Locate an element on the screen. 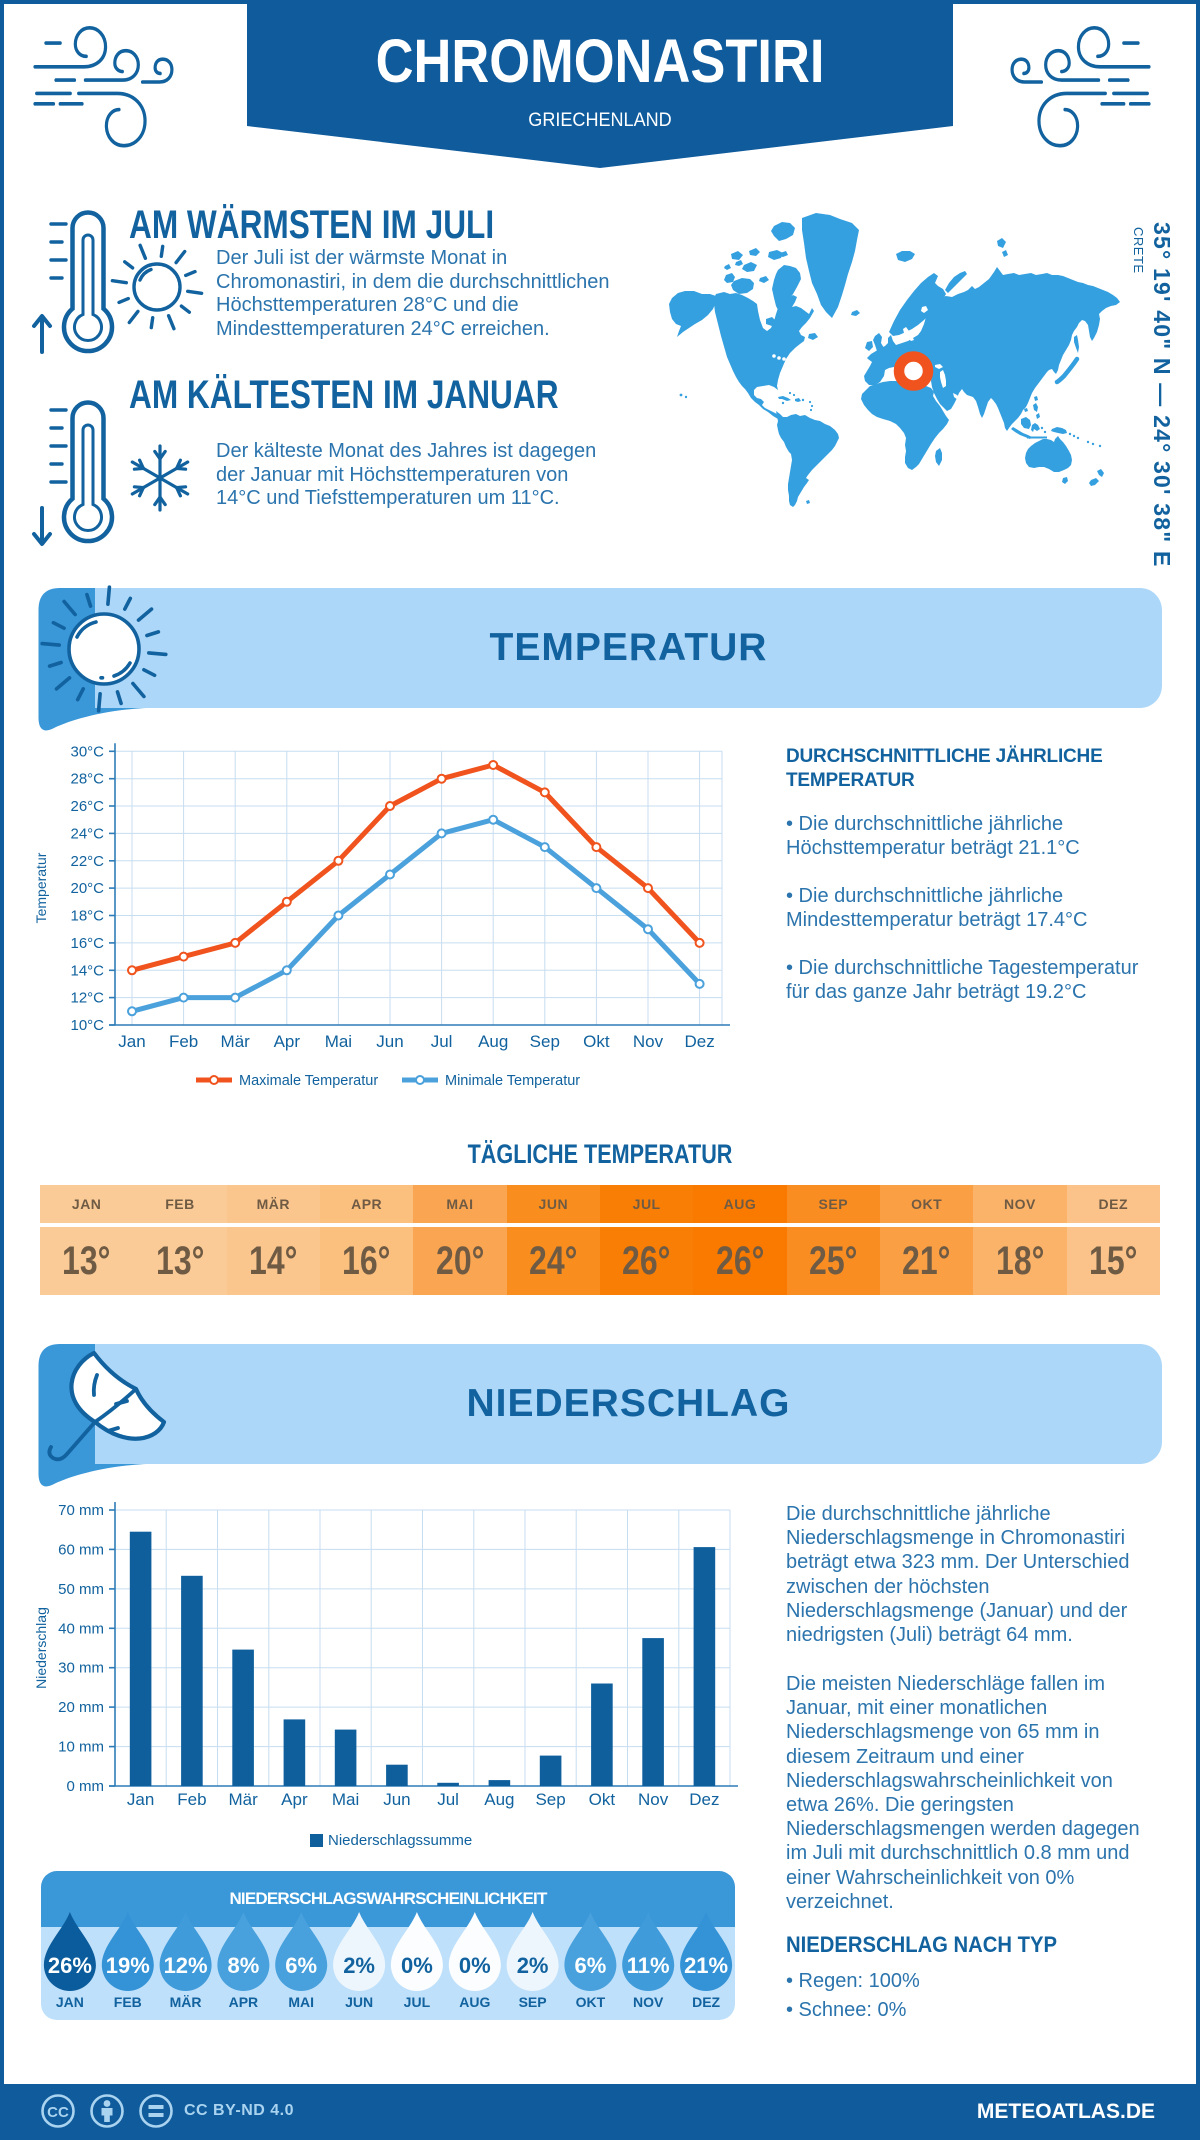 This screenshot has width=1200, height=2140. svg-text: APR is located at coordinates (244, 2002).